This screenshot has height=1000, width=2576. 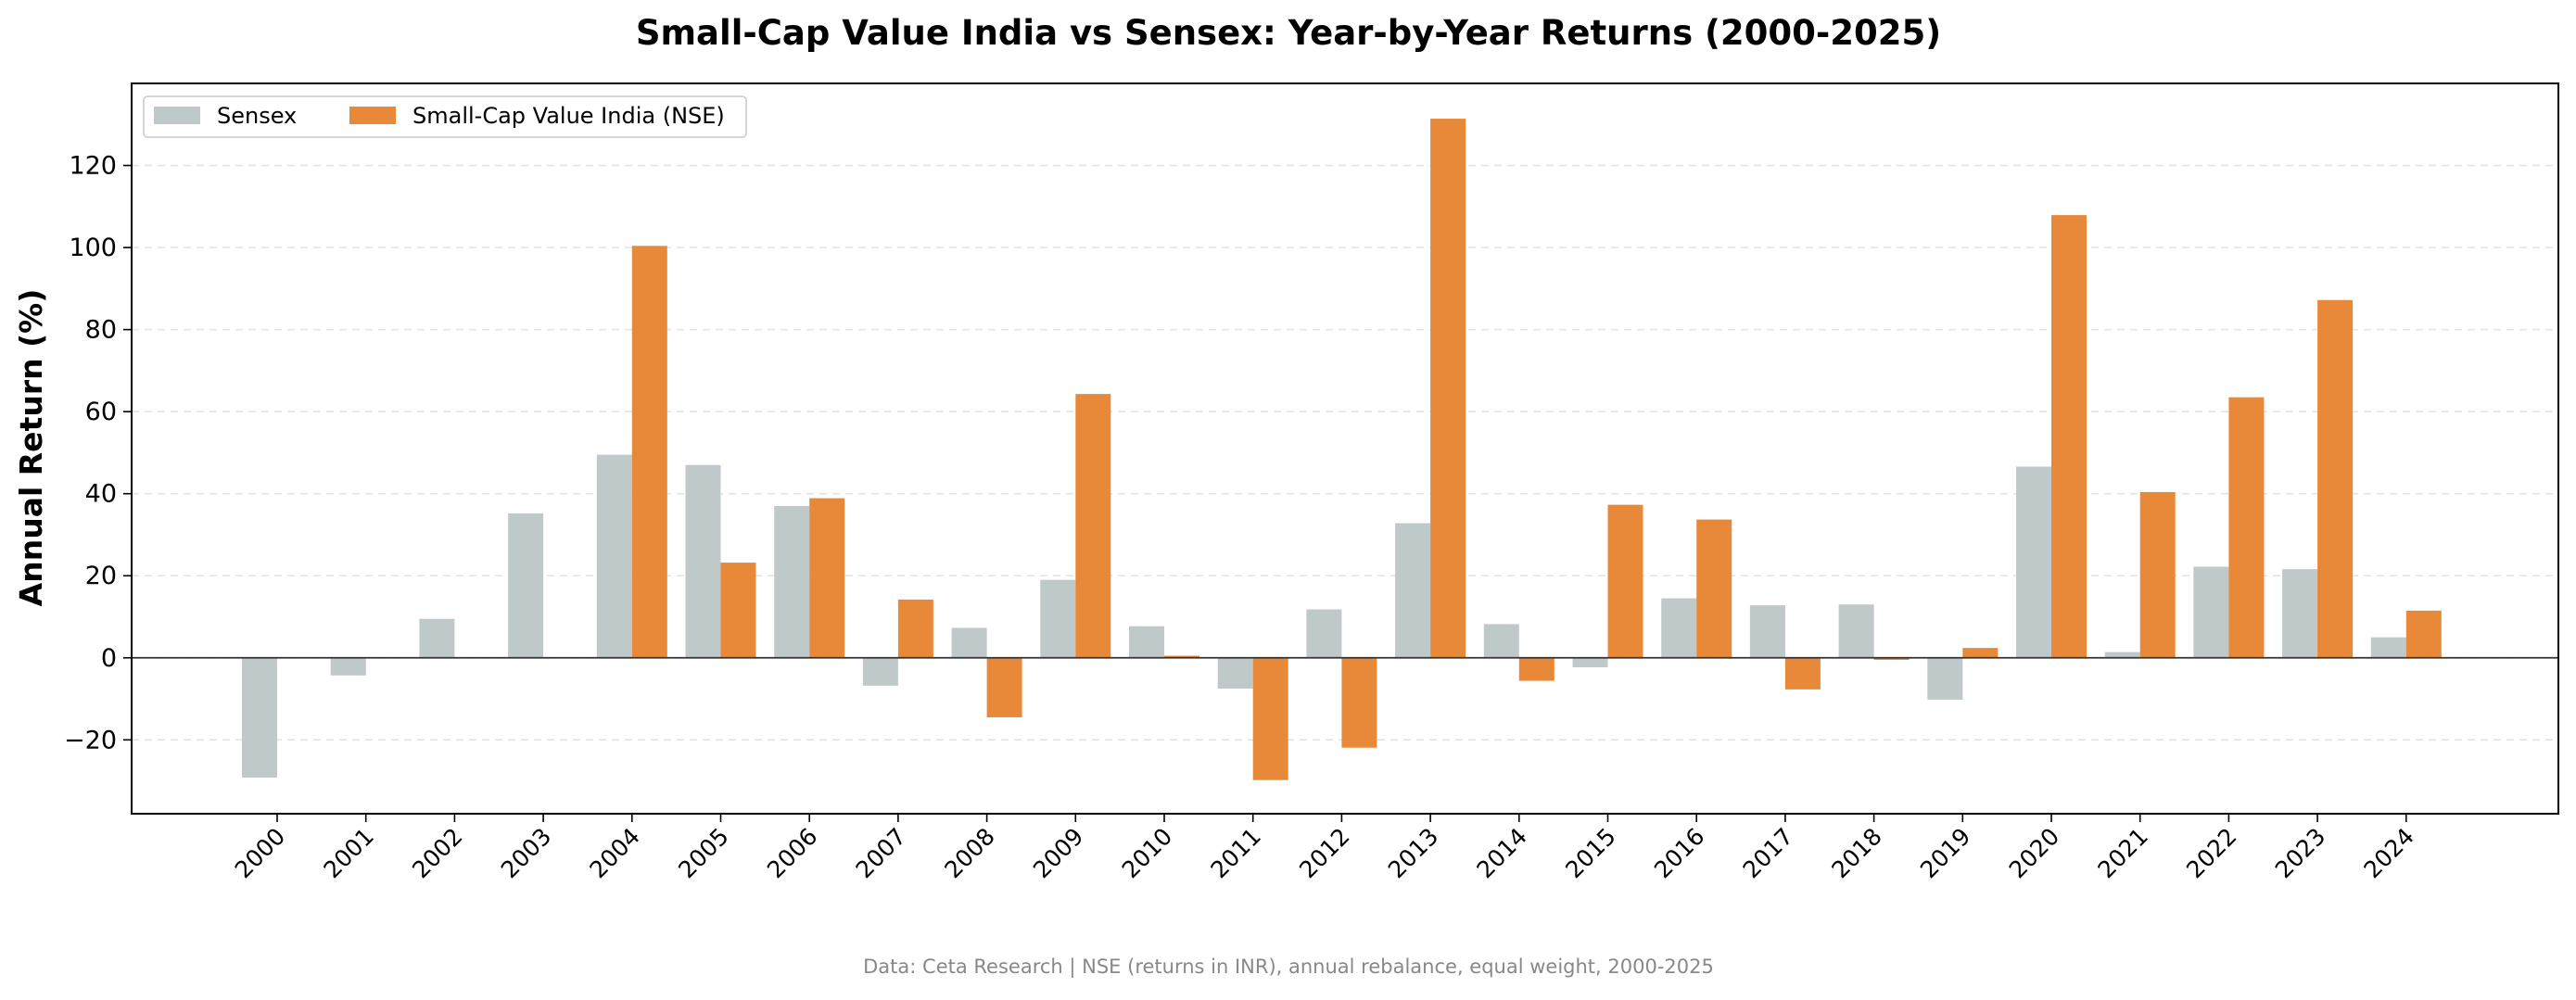 What do you see at coordinates (568, 116) in the screenshot?
I see `legend-label-small-cap: Small-Cap Value India (NSE)` at bounding box center [568, 116].